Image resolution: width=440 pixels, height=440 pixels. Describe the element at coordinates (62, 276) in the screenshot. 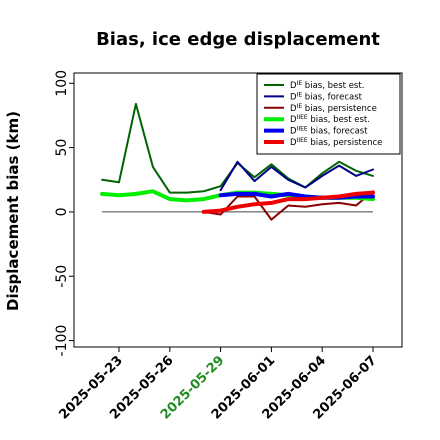

I see `y-tick-label: -50` at that location.